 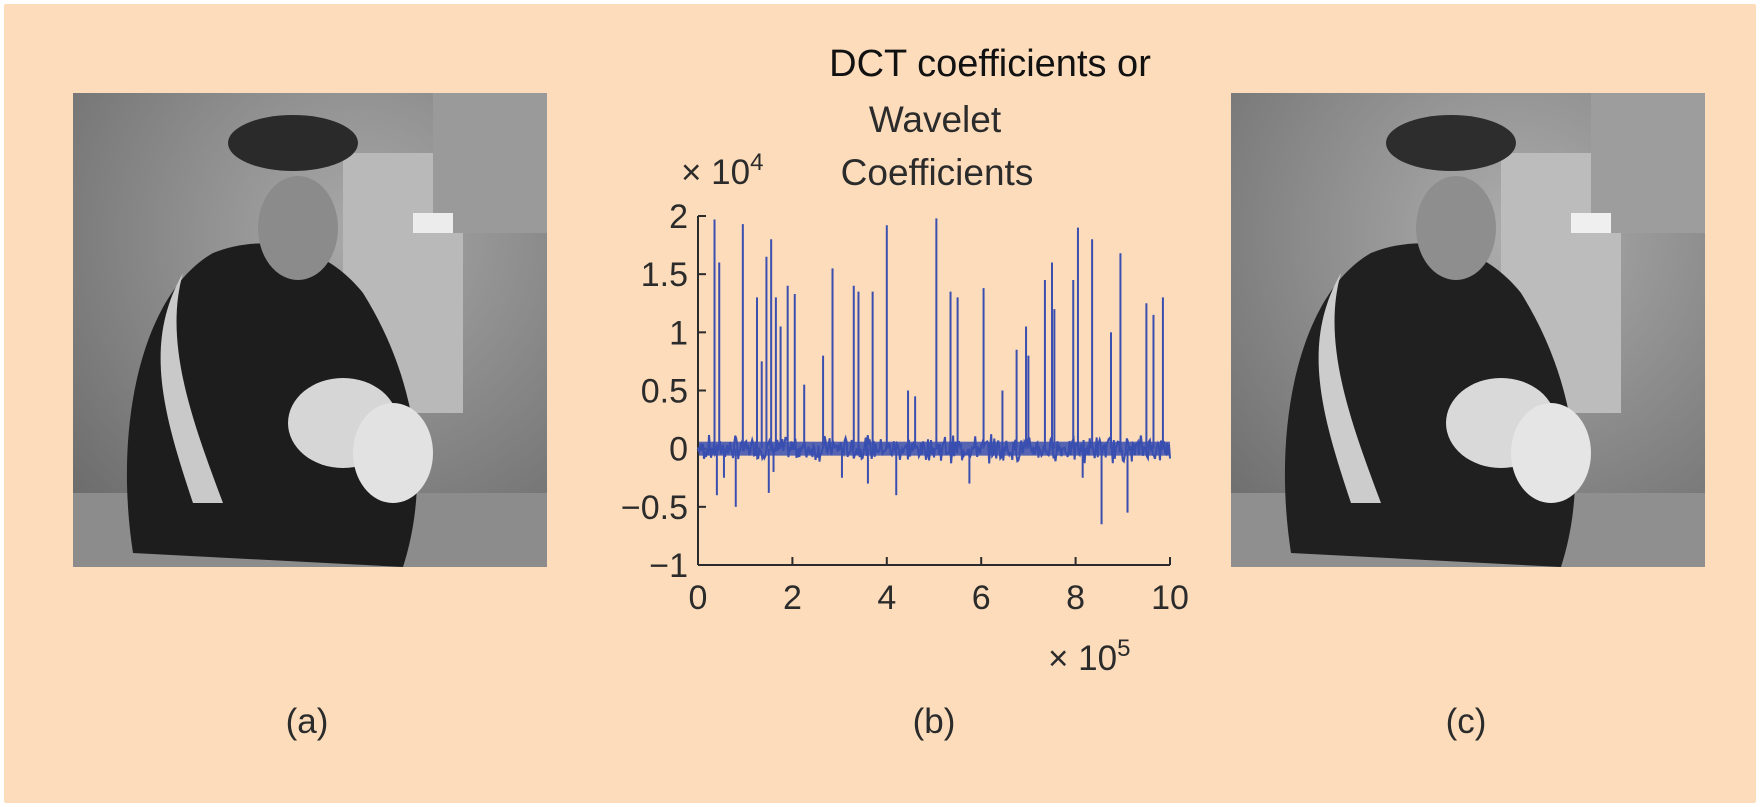 I want to click on y-tick-label: 2, so click(x=678, y=217).